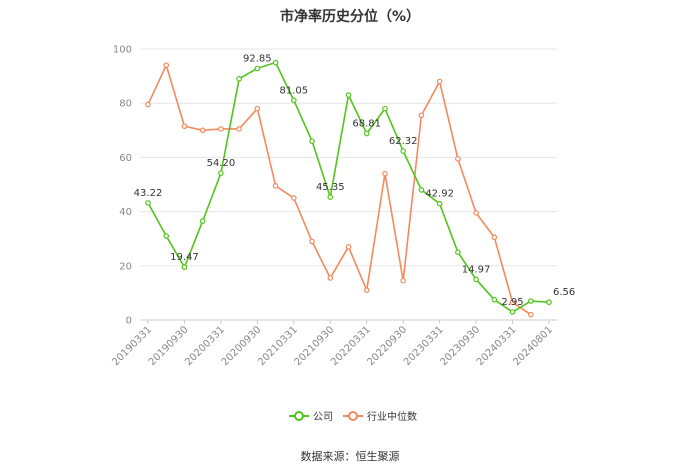 The width and height of the screenshot is (700, 474). I want to click on y-tick-label: 60, so click(125, 158).